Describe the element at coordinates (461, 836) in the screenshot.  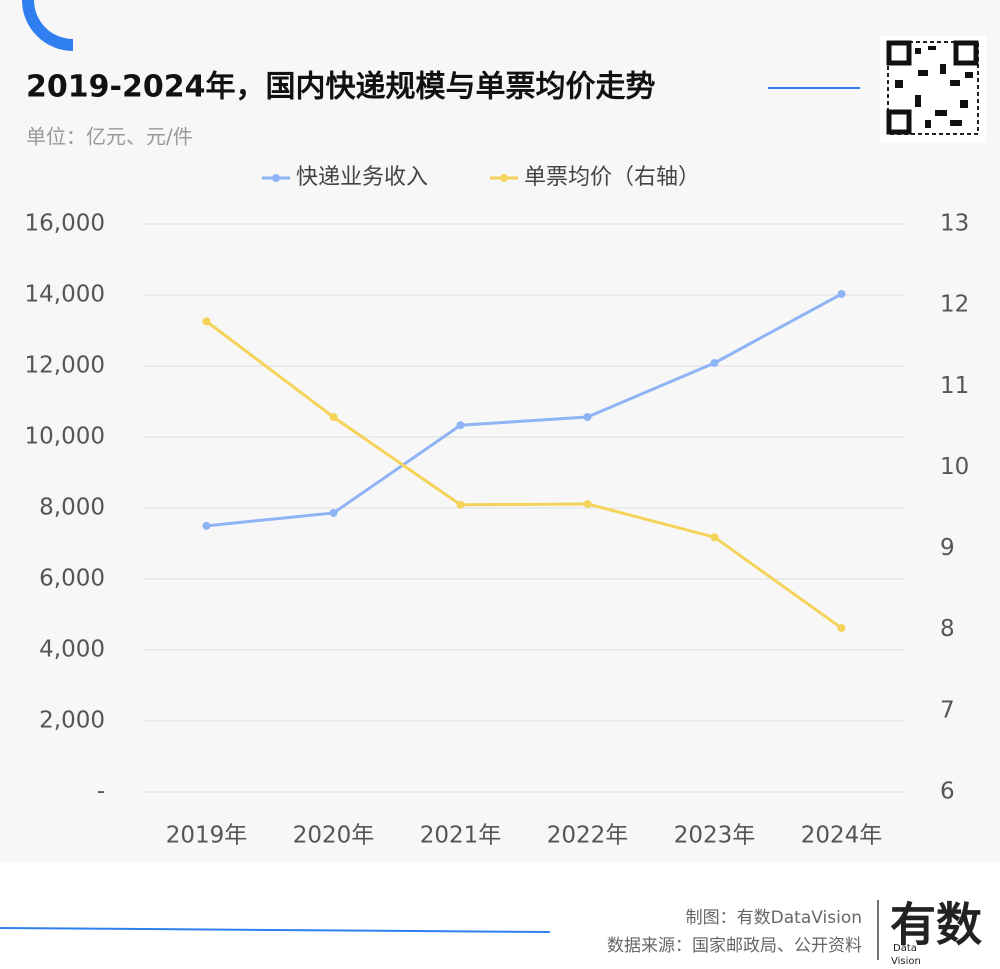
I see `x-tick-label: 2021年` at that location.